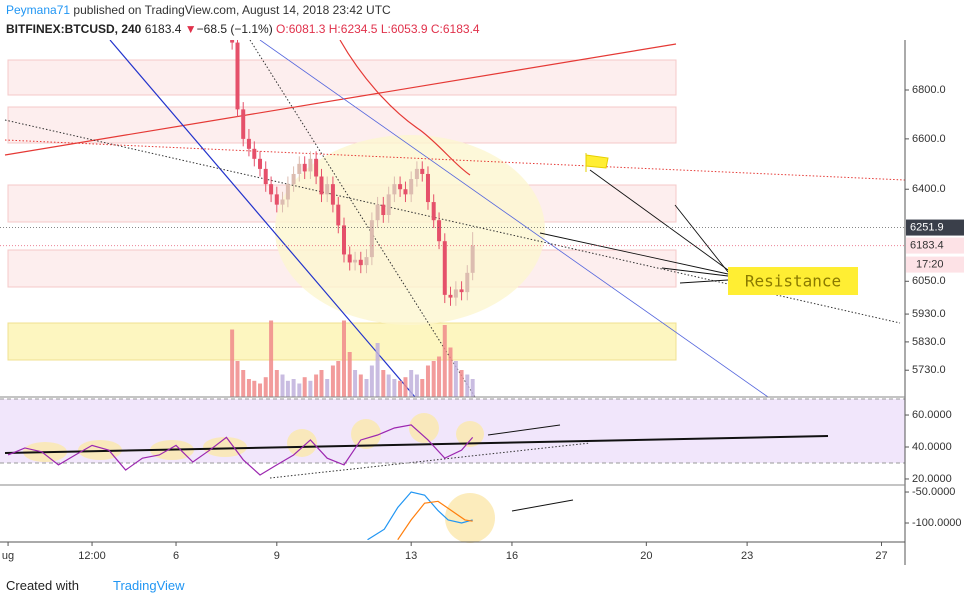 This screenshot has width=971, height=604. I want to click on high: H:6234.5, so click(353, 29).